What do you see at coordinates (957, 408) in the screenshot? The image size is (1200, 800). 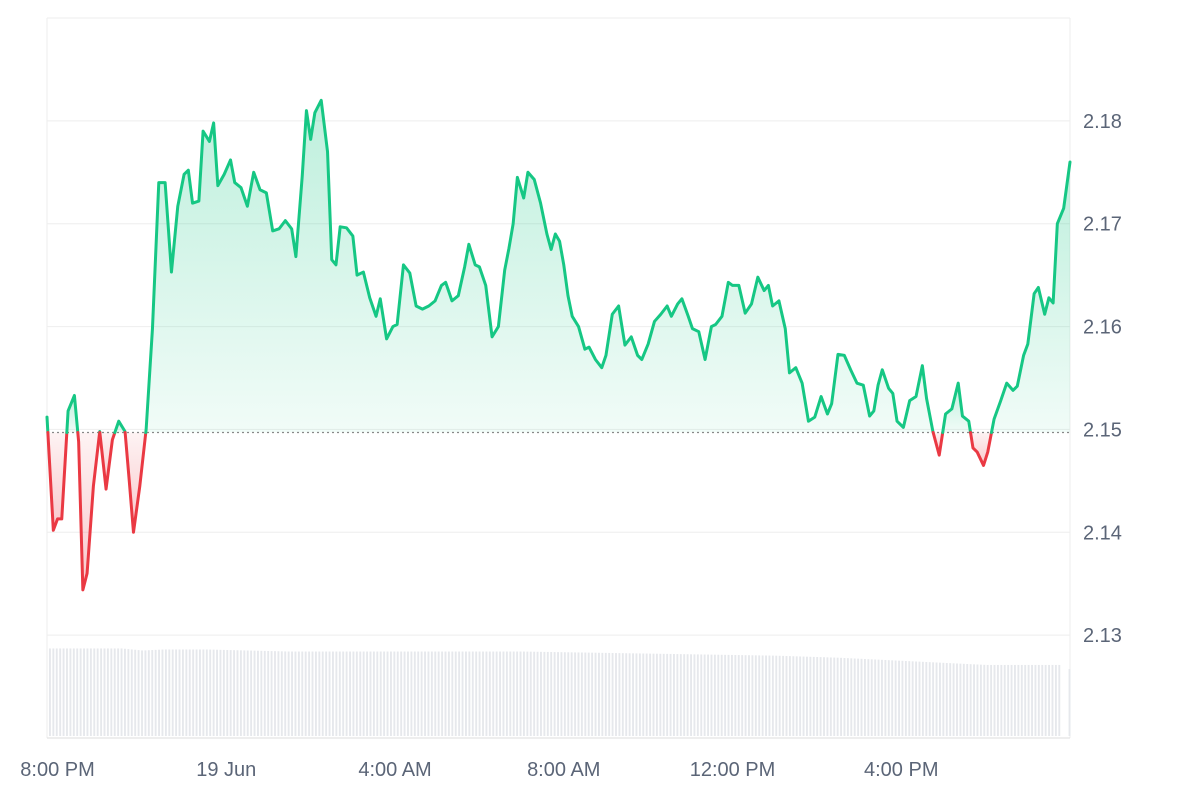 I see `price-line-up-segment` at bounding box center [957, 408].